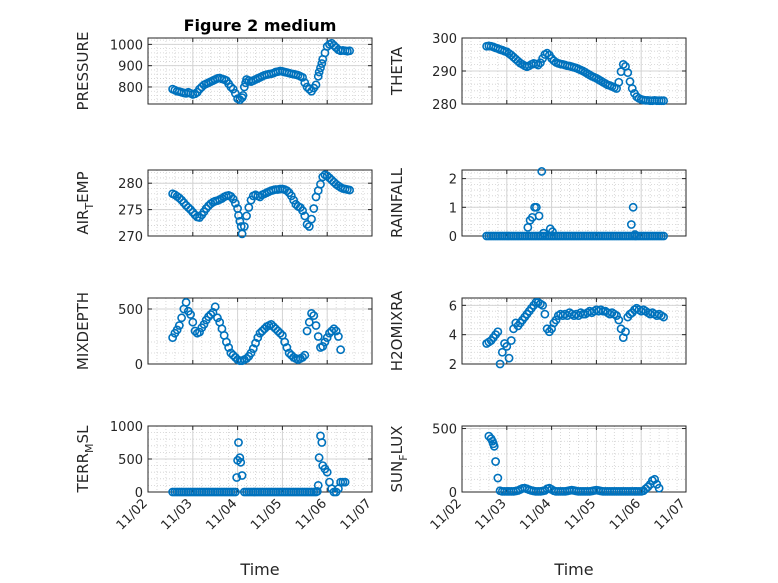 The height and width of the screenshot is (583, 778). Describe the element at coordinates (130, 184) in the screenshot. I see `y-tick-label: 280` at that location.